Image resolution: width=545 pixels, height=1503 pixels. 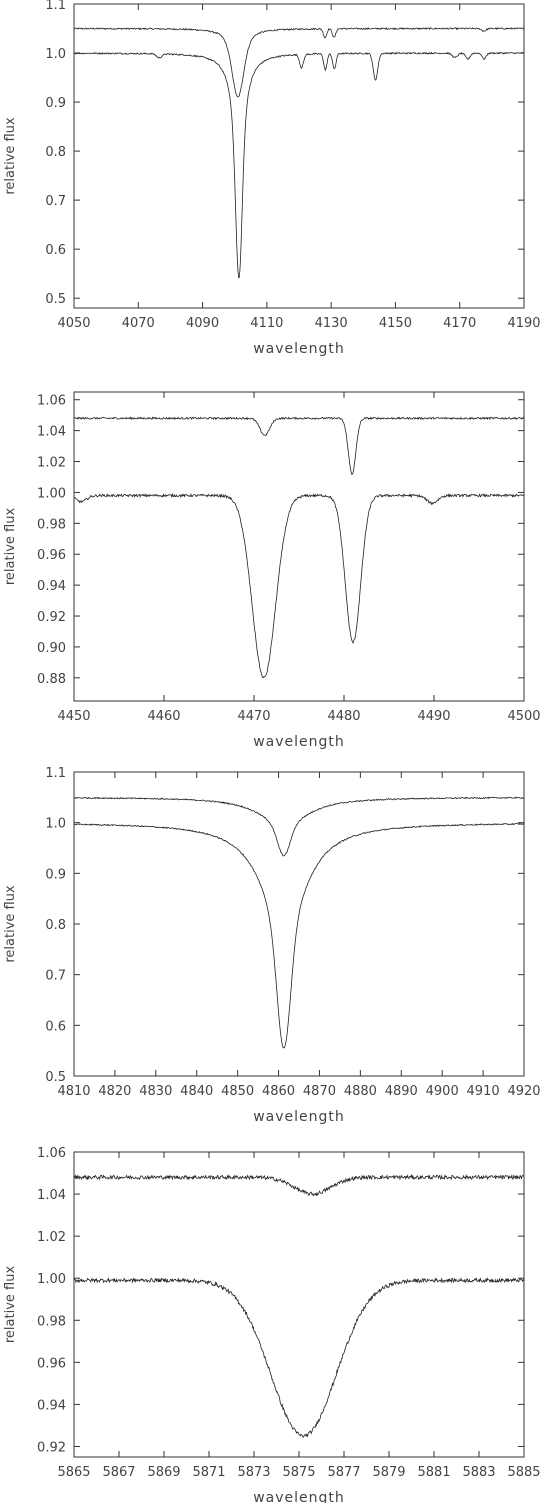 I want to click on x-tick-label: 4190, so click(x=523, y=323).